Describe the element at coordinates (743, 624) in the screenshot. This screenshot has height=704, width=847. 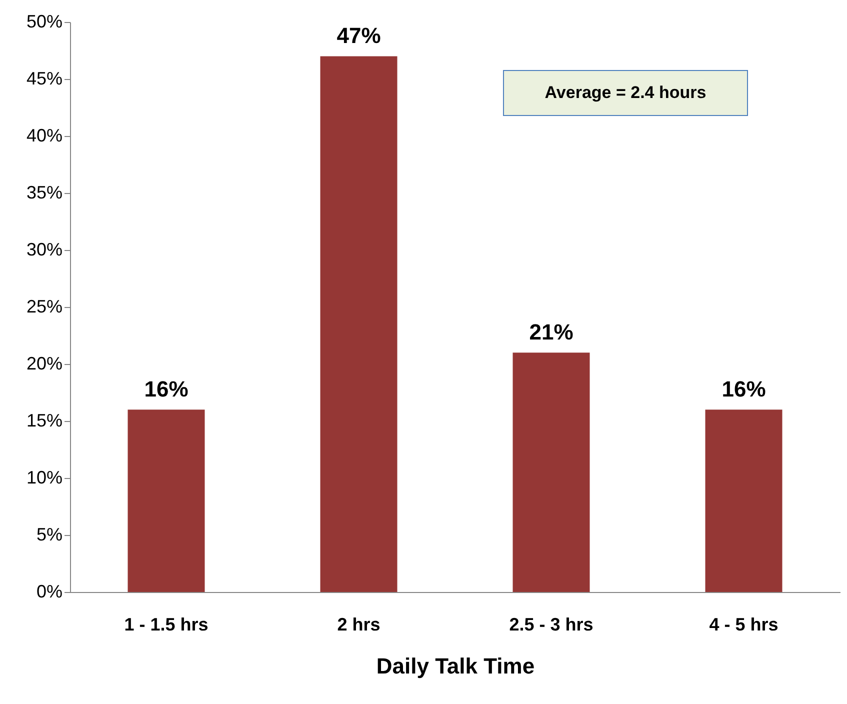
I see `x-tick-label: 4 - 5 hrs` at that location.